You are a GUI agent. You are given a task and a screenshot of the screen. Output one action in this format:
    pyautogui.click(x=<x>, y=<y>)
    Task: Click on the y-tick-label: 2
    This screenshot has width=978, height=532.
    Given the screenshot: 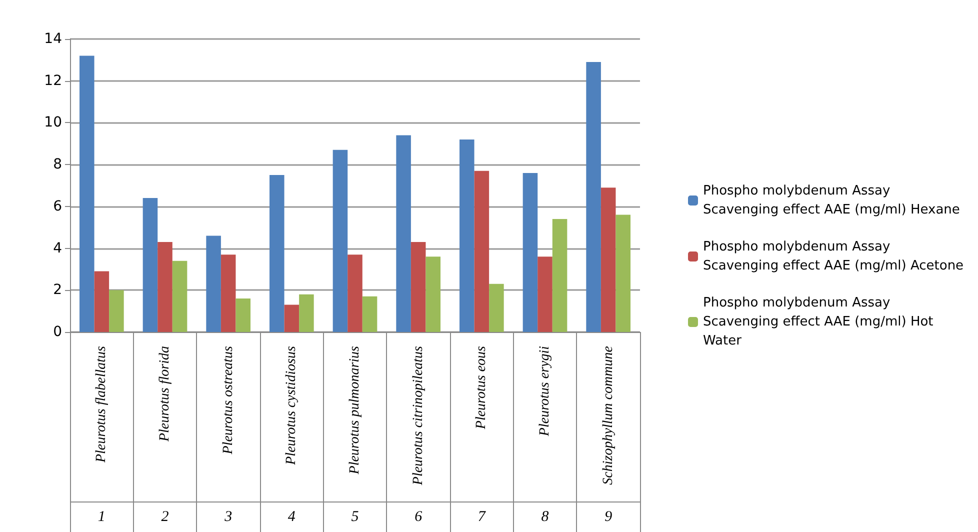 What is the action you would take?
    pyautogui.click(x=57, y=290)
    